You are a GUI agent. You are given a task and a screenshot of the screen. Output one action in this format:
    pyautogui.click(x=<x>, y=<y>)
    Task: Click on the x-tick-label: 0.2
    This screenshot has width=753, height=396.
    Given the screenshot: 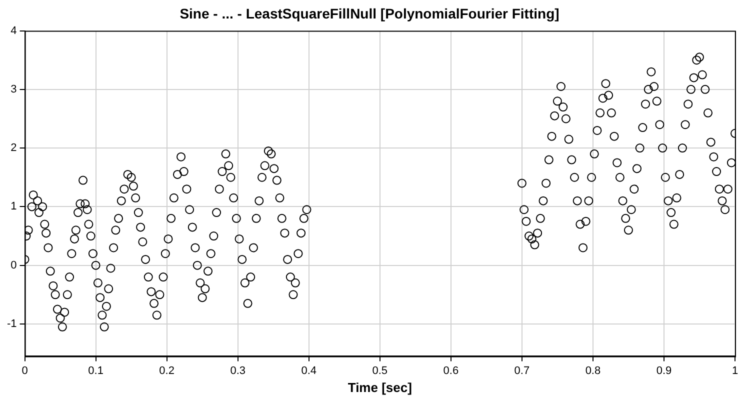 What is the action you would take?
    pyautogui.click(x=166, y=370)
    